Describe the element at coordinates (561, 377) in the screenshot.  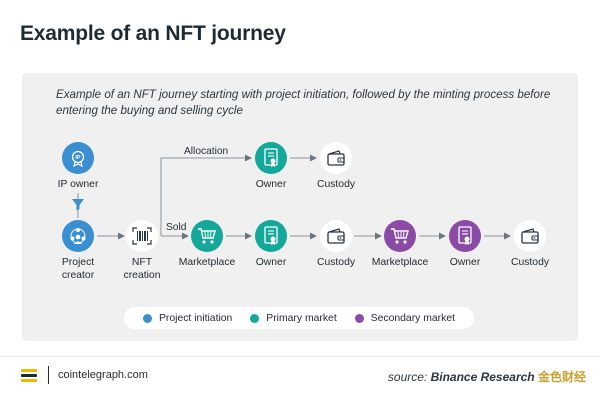
I see `watermark-text: 金色财经` at that location.